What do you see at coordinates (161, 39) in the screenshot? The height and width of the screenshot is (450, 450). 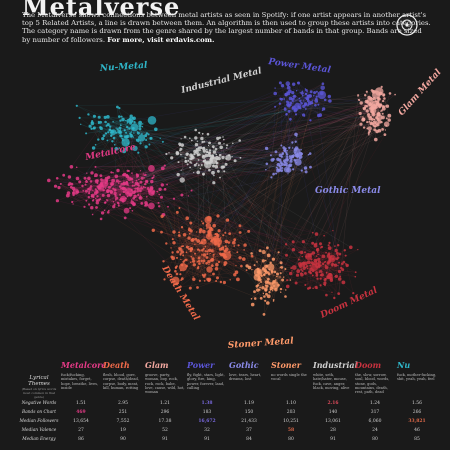 I see `intro-link: For more, visit erdavis.com.` at bounding box center [161, 39].